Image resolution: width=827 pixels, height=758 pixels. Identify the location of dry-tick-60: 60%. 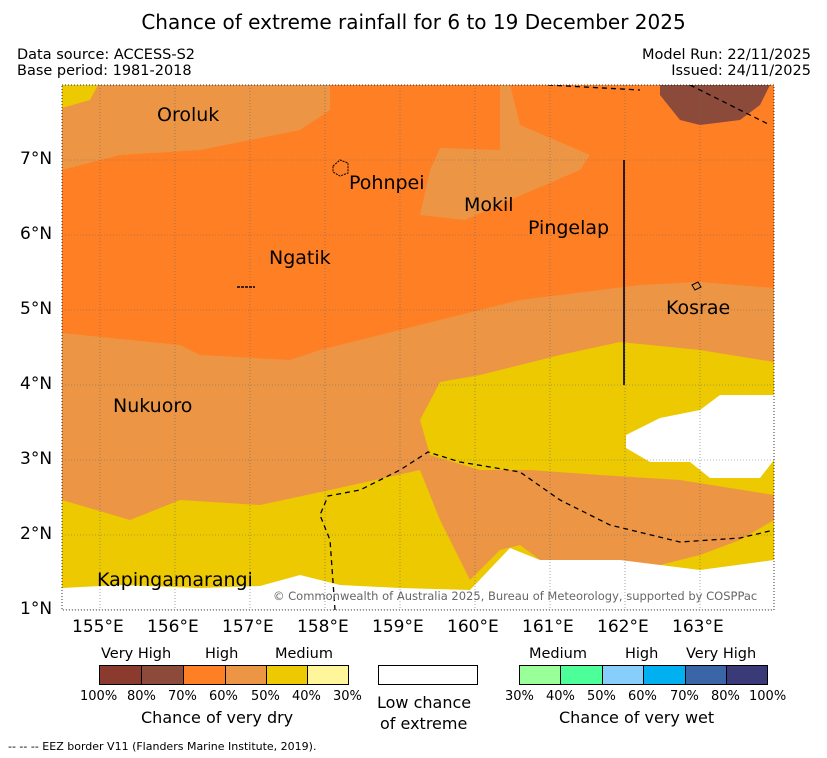
(223, 696).